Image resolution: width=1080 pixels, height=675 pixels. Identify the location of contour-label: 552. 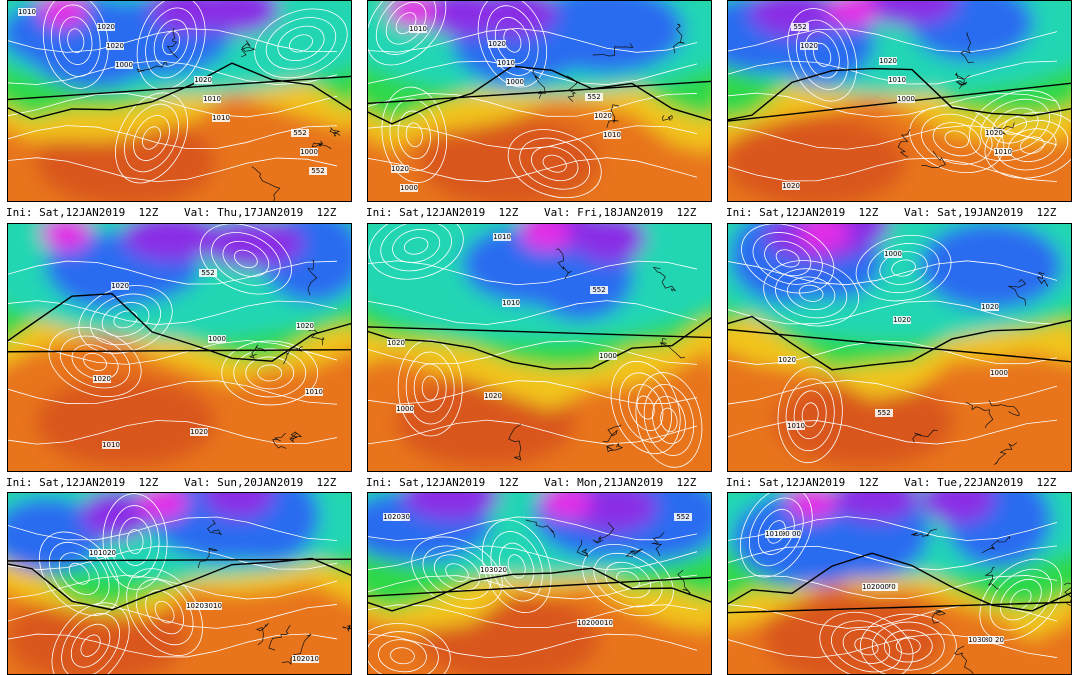
(598, 290).